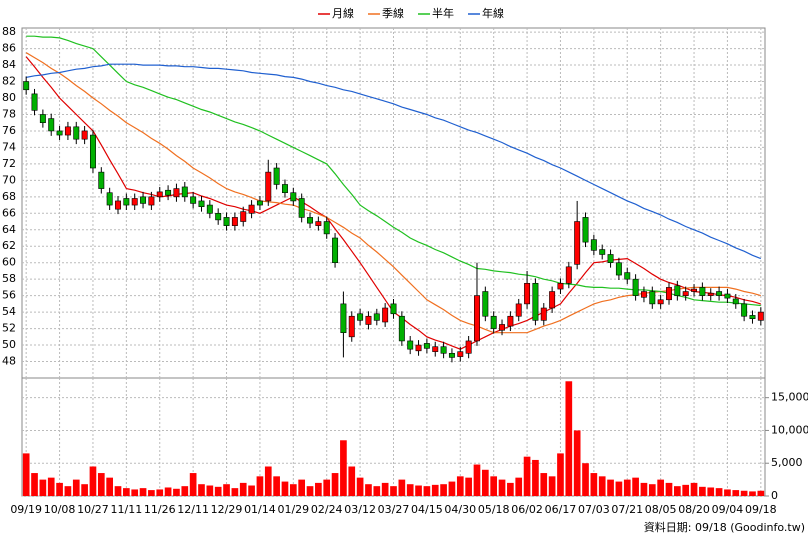 The height and width of the screenshot is (540, 808). Describe the element at coordinates (93, 509) in the screenshot. I see `x-tick-label: 10/27` at that location.